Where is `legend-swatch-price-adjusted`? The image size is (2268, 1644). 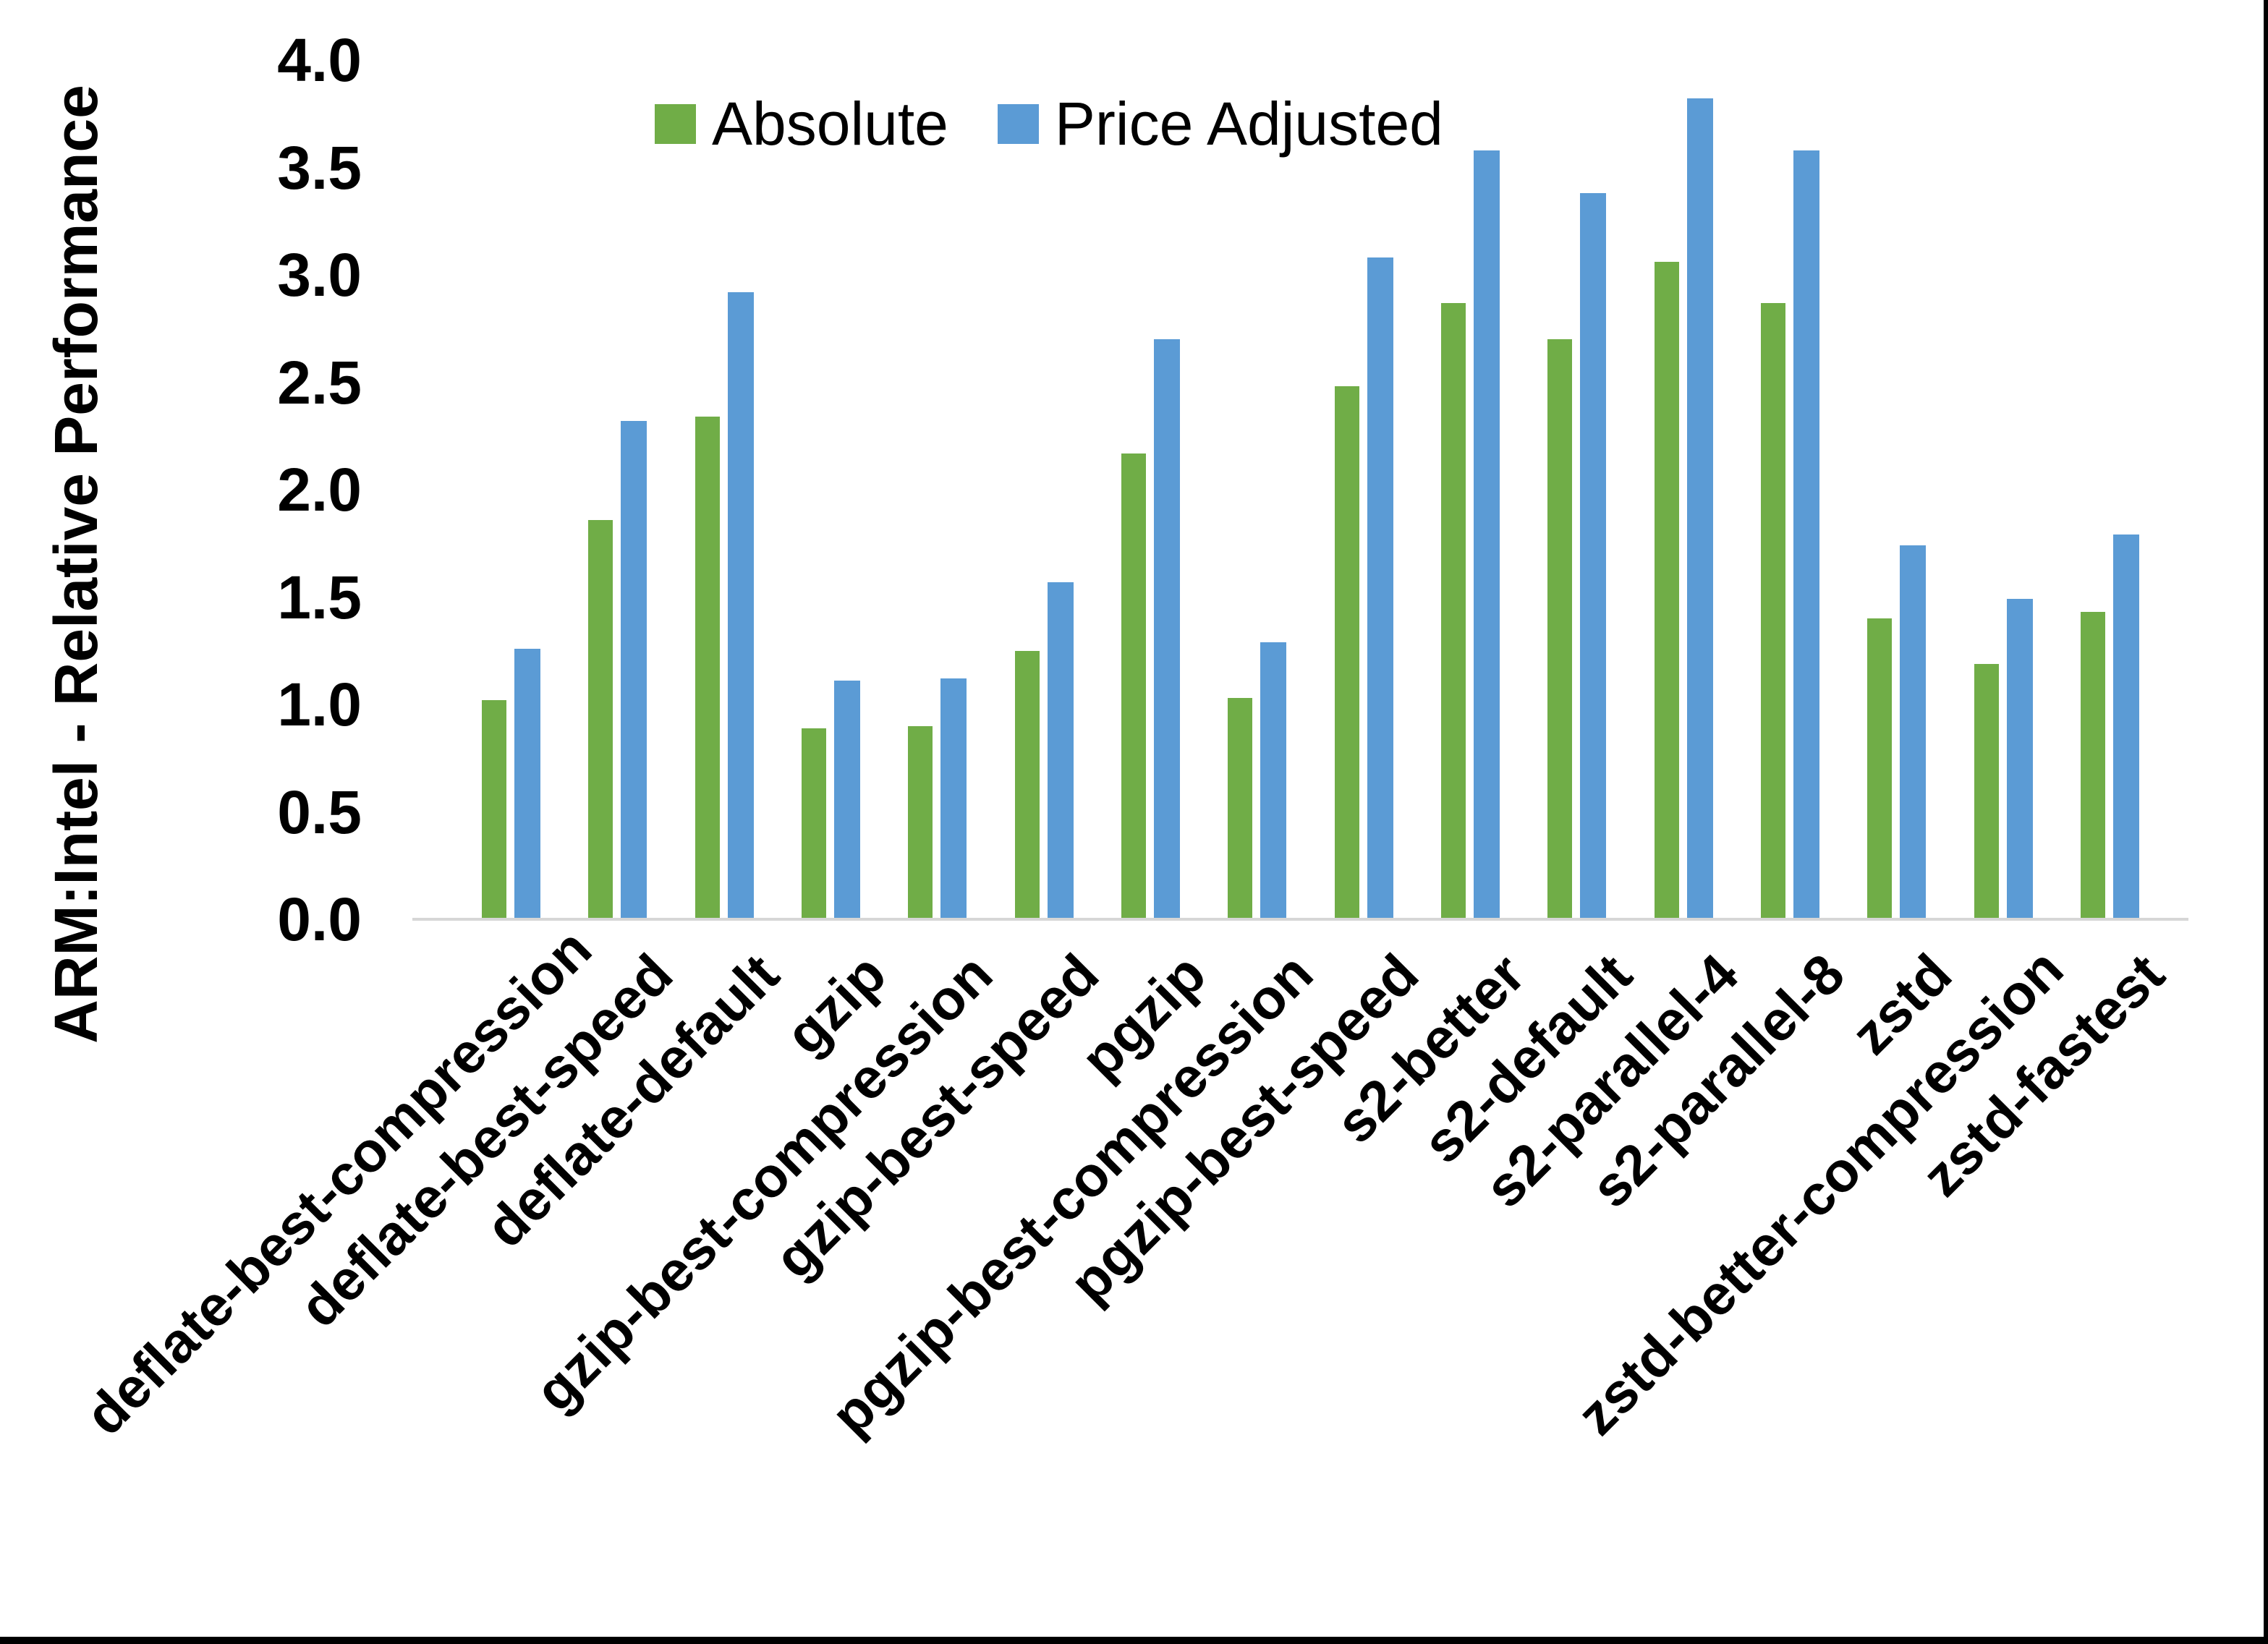 legend-swatch-price-adjusted is located at coordinates (1018, 123).